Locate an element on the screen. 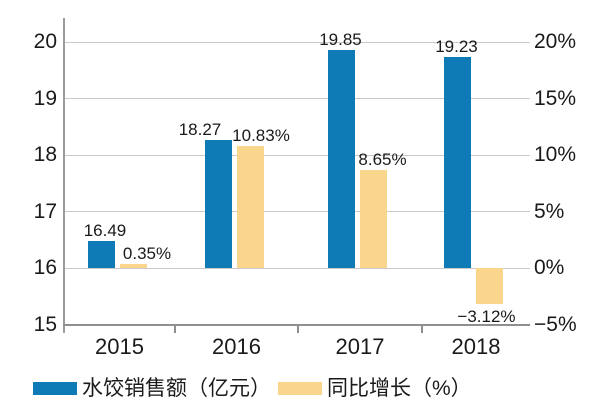  value-label: 18.27 is located at coordinates (200, 129).